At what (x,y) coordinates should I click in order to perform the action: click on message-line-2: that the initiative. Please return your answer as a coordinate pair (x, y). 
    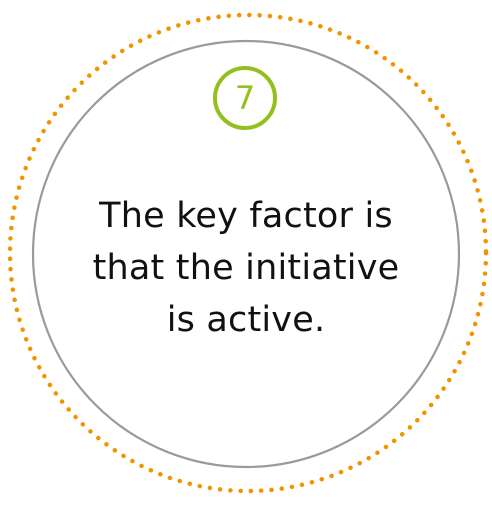
    Looking at the image, I should click on (246, 268).